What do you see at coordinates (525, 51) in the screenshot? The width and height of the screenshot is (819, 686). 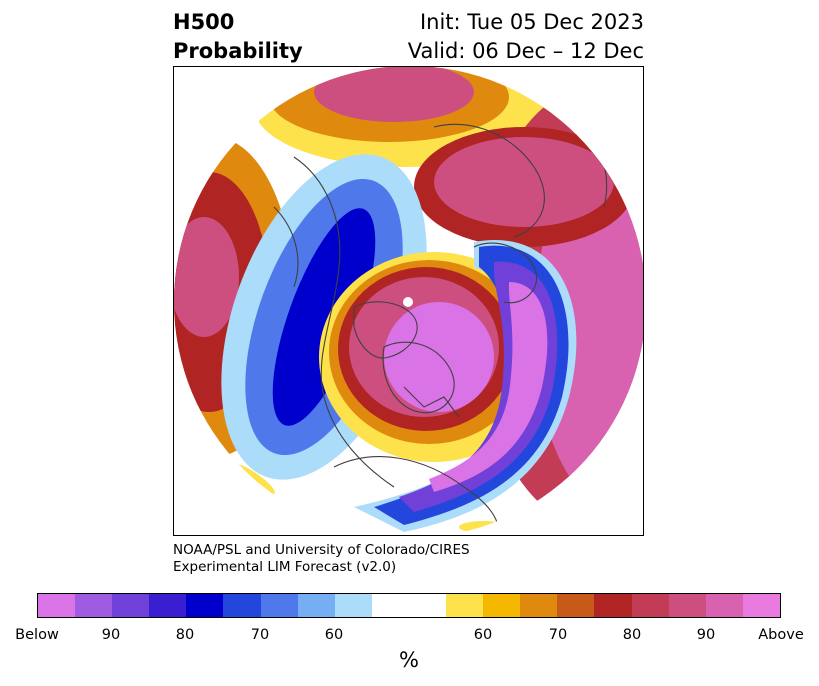 I see `valid-range: Valid: 06 Dec – 12 Dec` at bounding box center [525, 51].